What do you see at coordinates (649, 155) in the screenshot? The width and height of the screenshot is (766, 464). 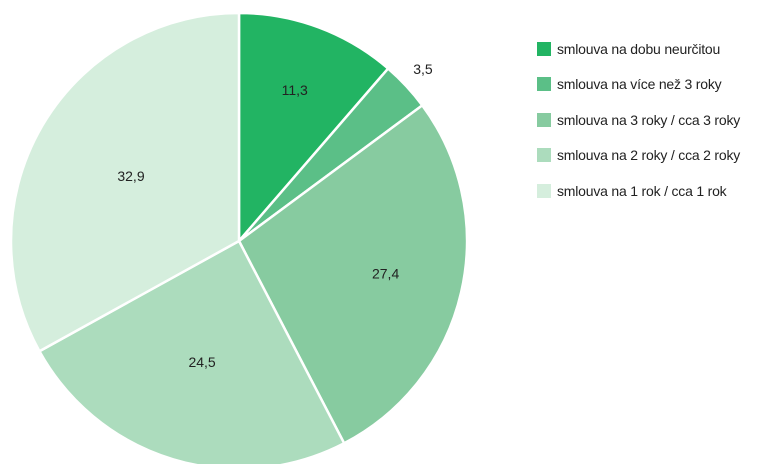 I see `legend-label: smlouva na 2 roky / cca 2 roky` at bounding box center [649, 155].